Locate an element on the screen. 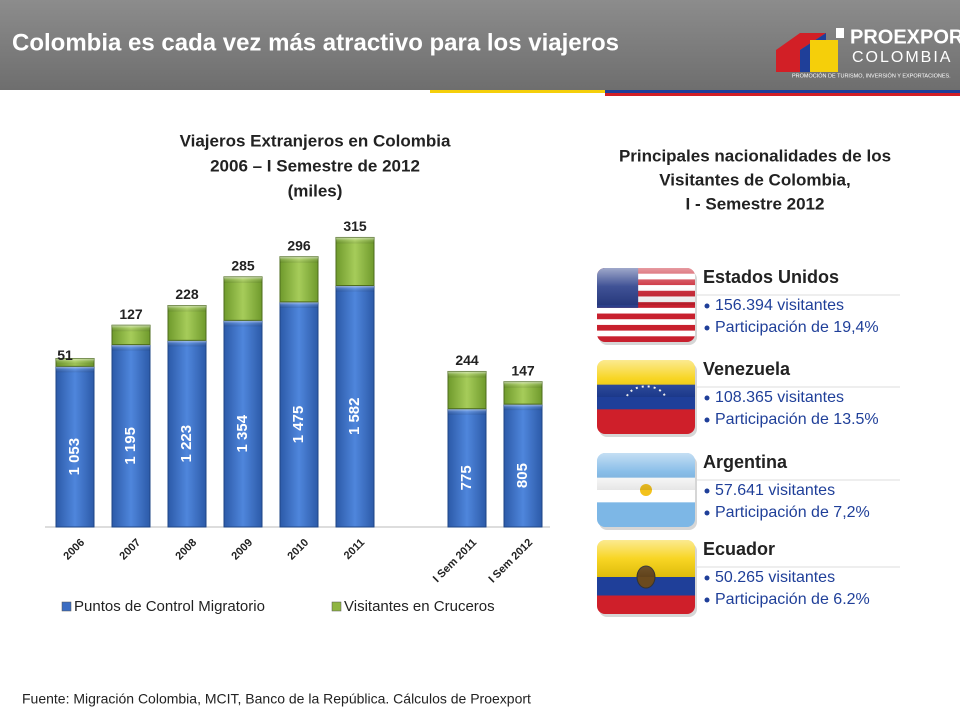 The image size is (960, 720). panel-title: I - Semestre 2012 is located at coordinates (755, 203).